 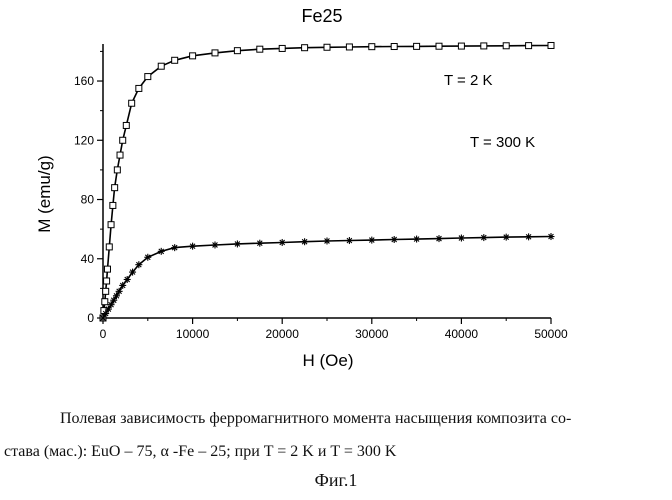 I want to click on series-line, so click(x=327, y=278).